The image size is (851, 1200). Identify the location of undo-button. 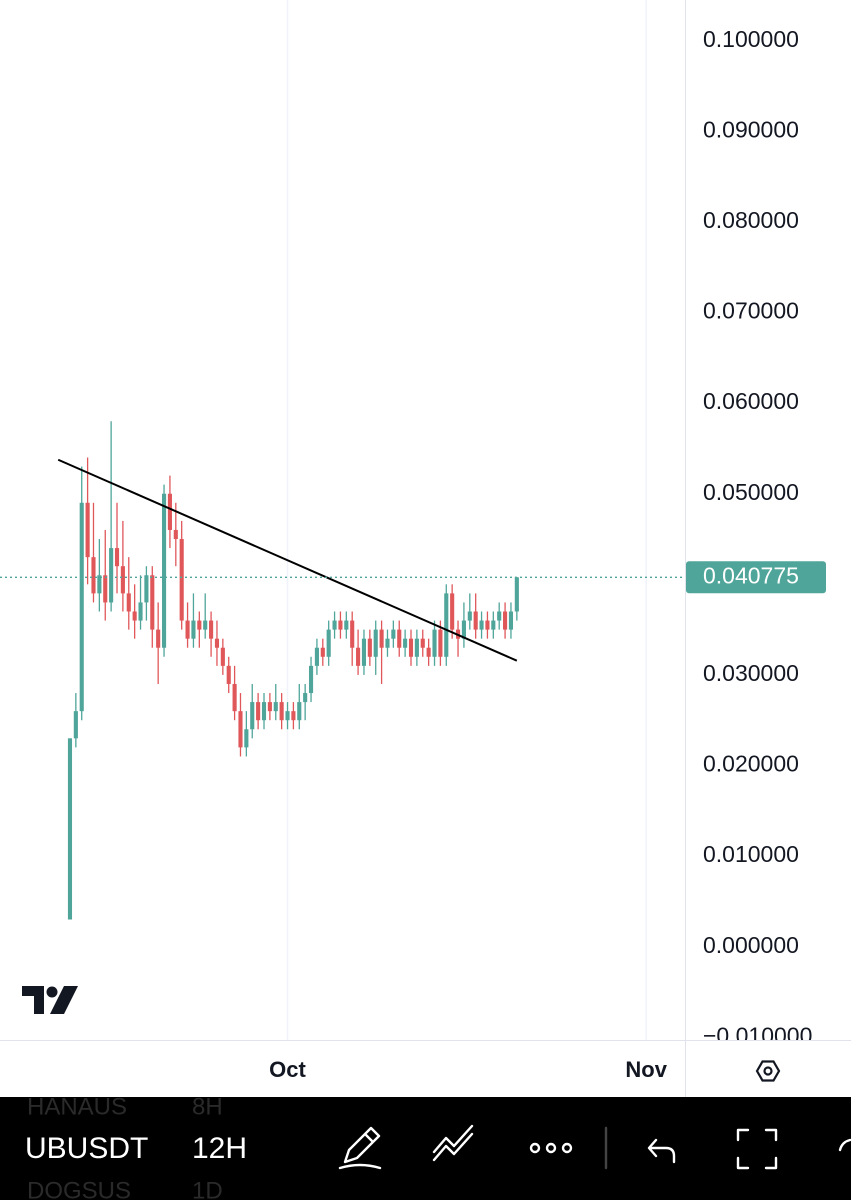
(661, 1151).